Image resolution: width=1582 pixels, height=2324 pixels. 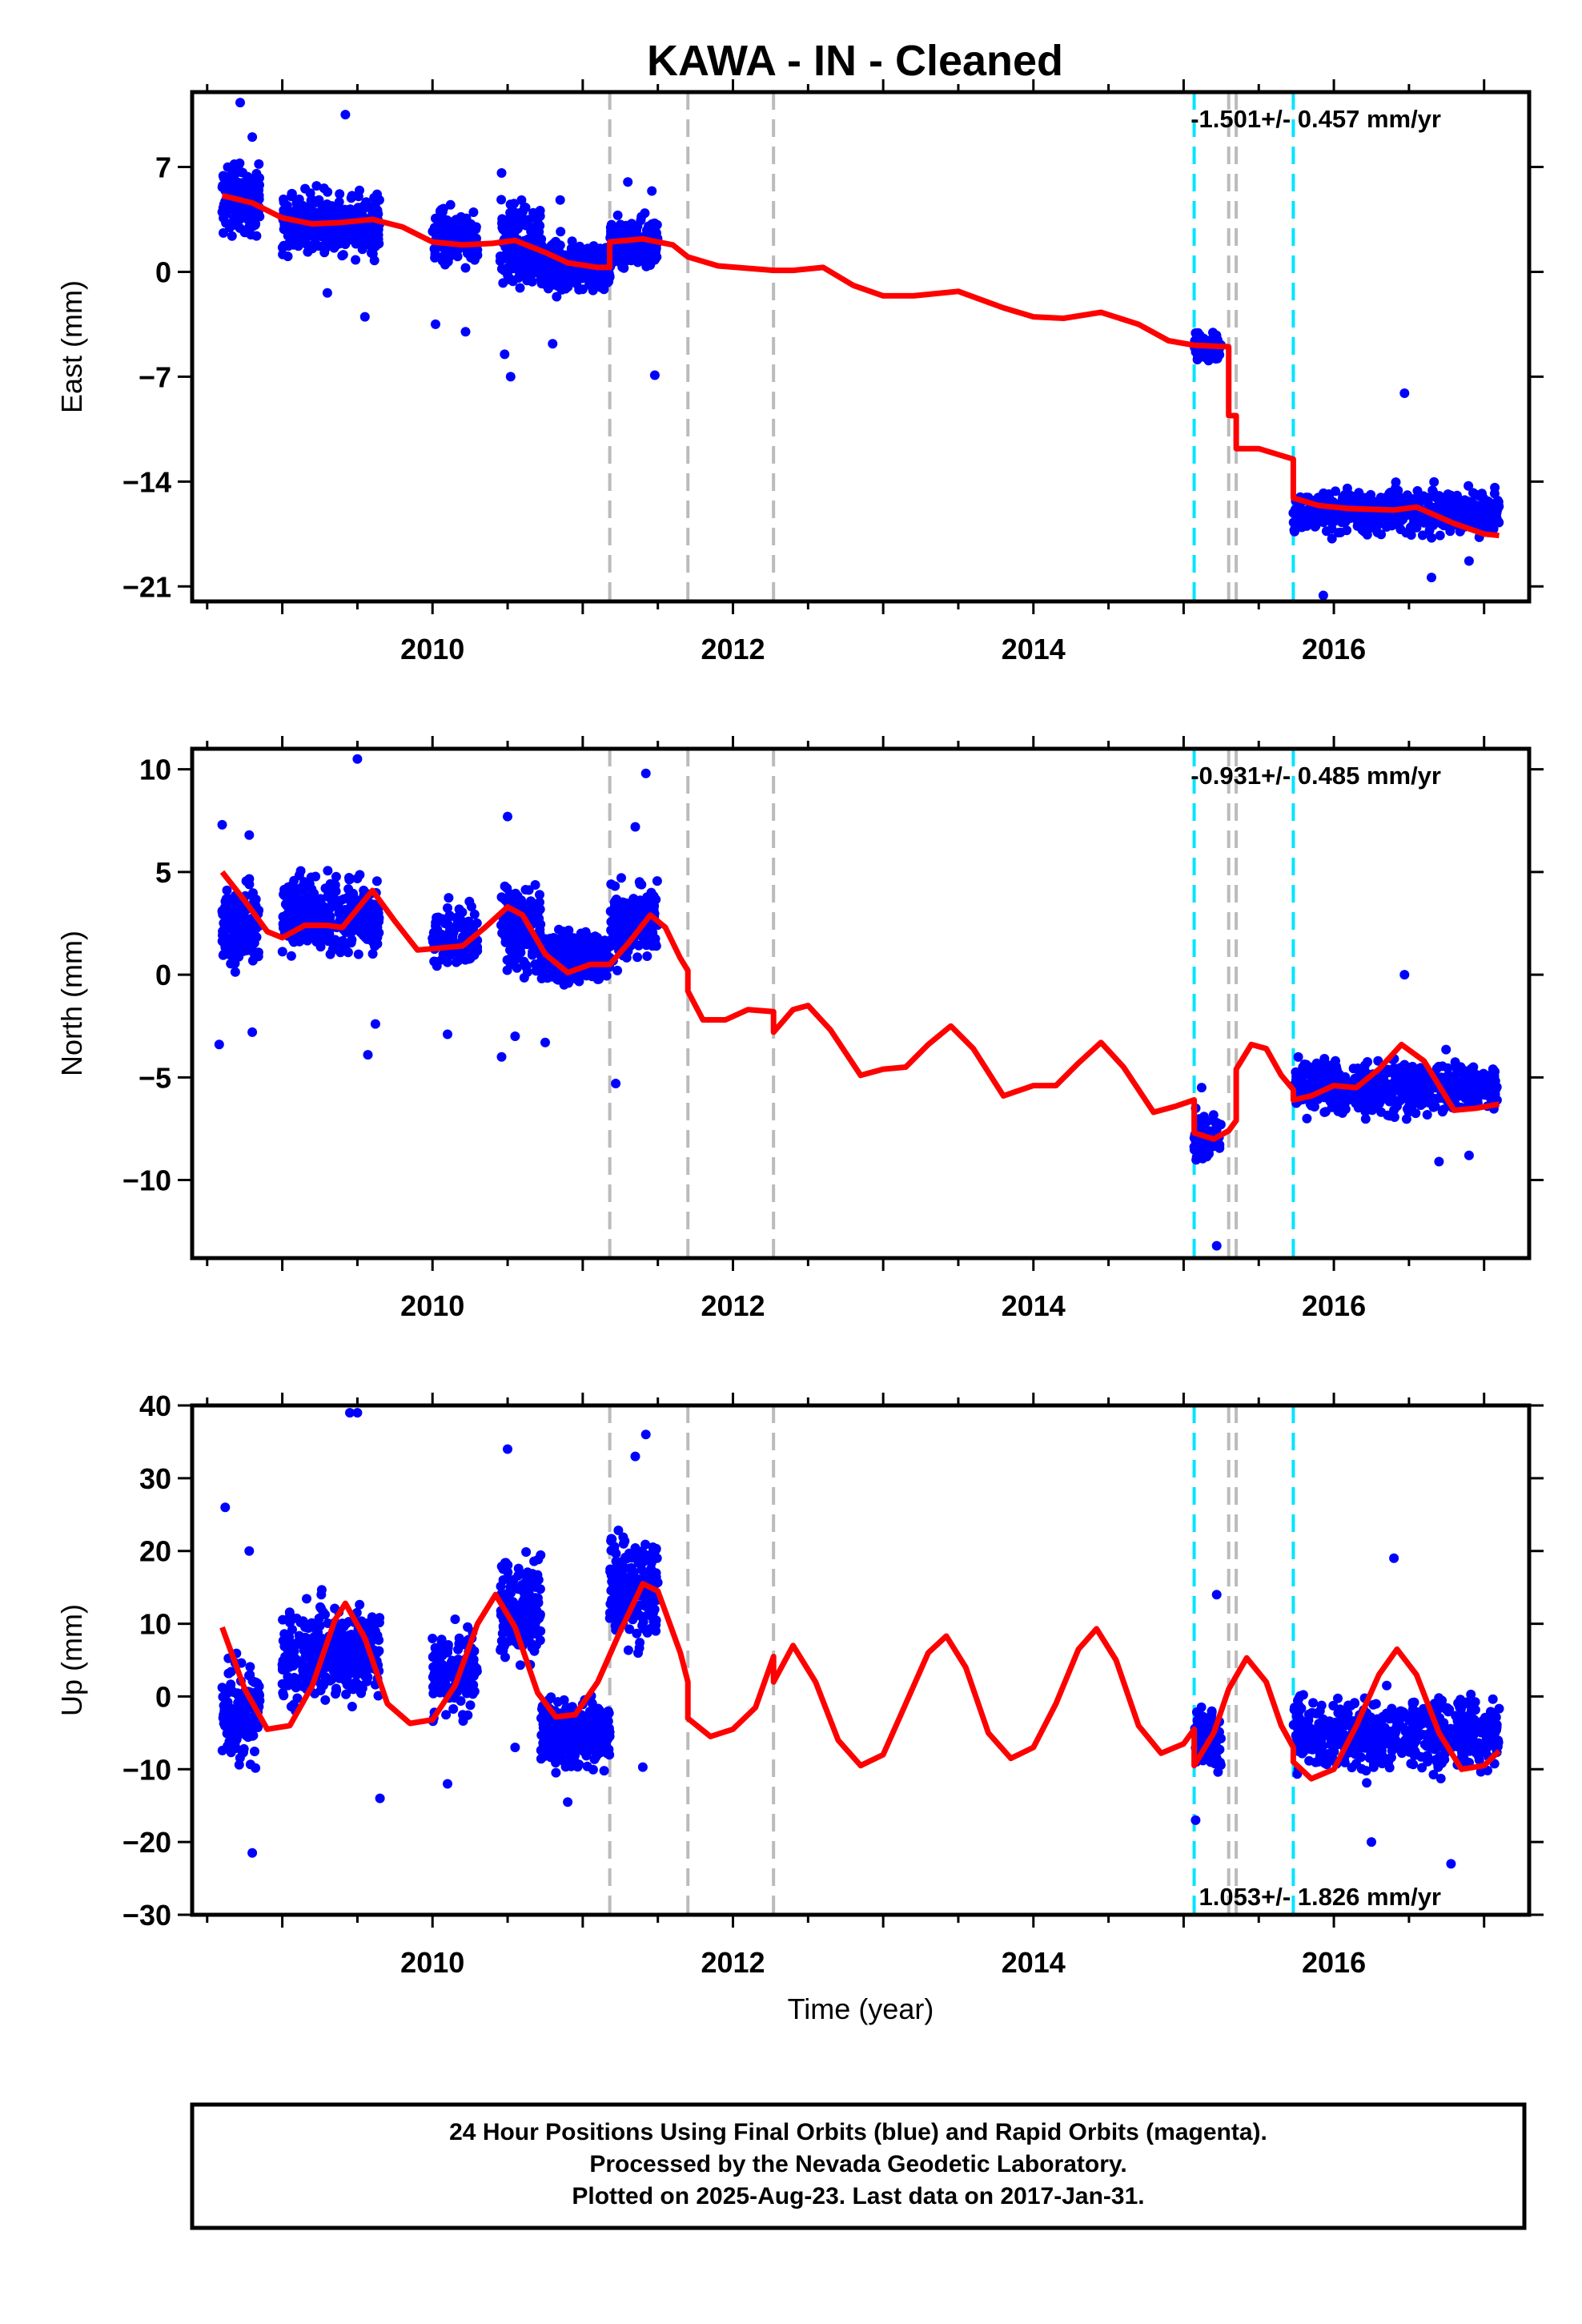 What do you see at coordinates (163, 975) in the screenshot?
I see `y-tick-label: 0` at bounding box center [163, 975].